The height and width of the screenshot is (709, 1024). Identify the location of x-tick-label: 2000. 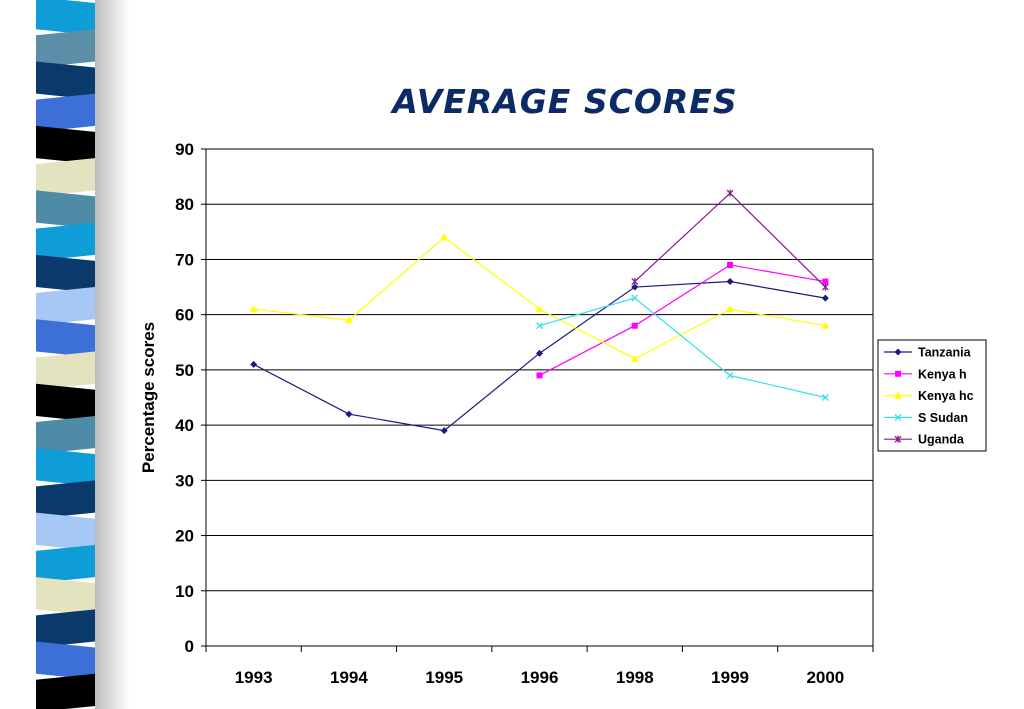
(825, 677).